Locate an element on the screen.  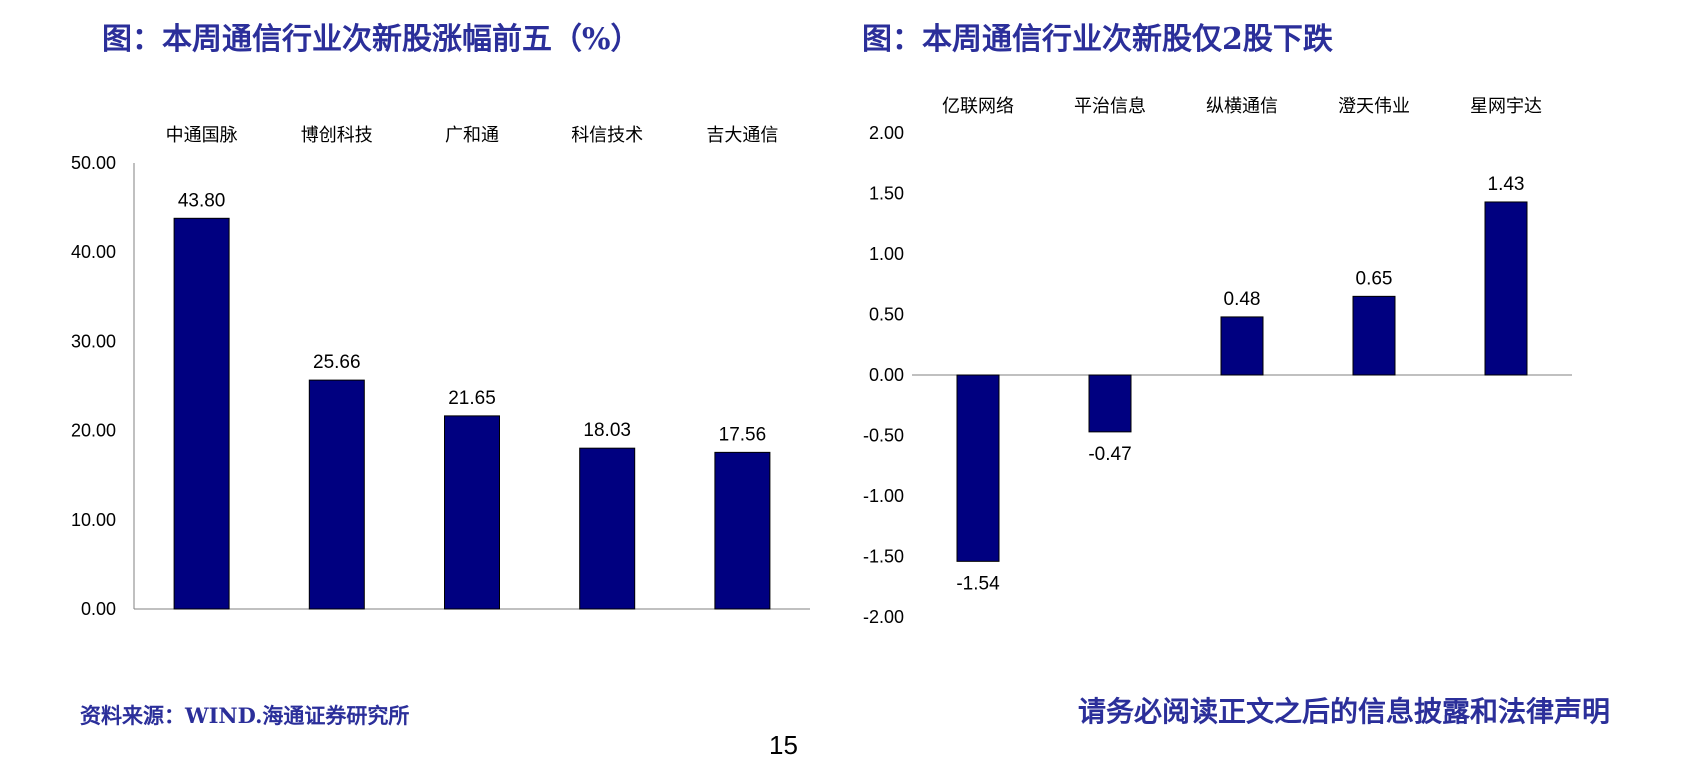
chart-title-left: 图：本周通信行业次新股涨幅前五（%） is located at coordinates (371, 39).